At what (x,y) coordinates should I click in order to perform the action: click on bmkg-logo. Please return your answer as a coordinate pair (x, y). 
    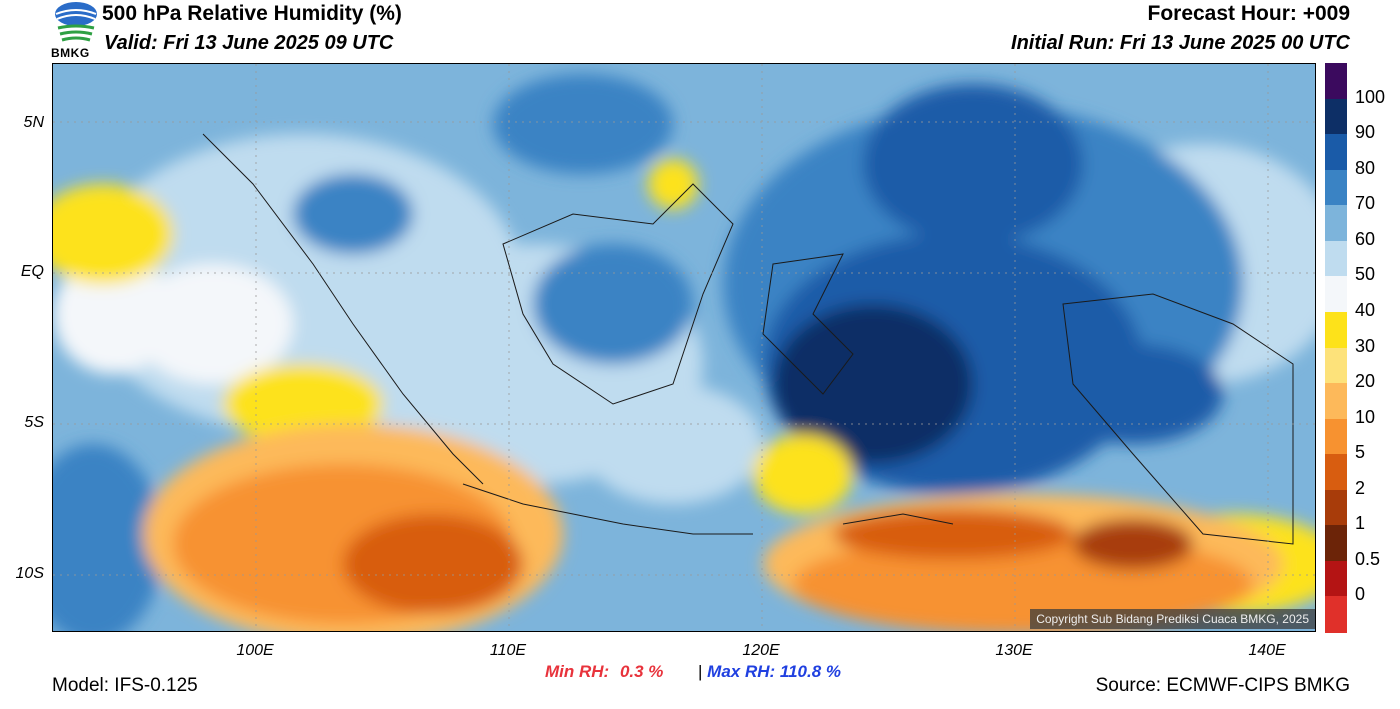
    Looking at the image, I should click on (76, 30).